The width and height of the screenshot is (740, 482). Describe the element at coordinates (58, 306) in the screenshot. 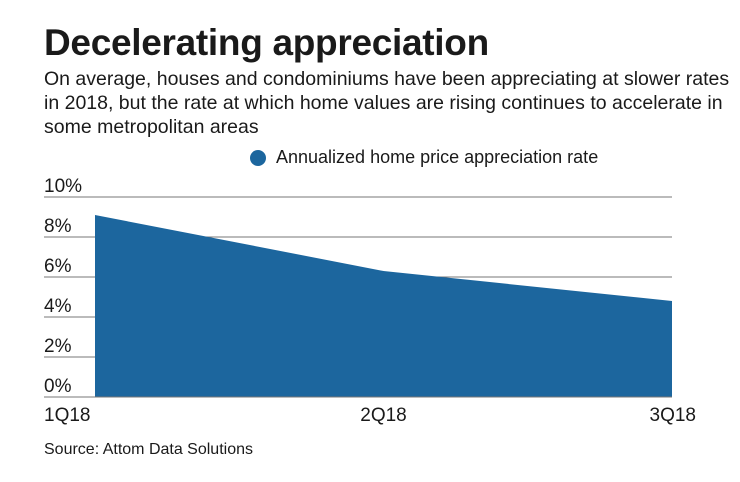

I see `y-tick-label: 4%` at that location.